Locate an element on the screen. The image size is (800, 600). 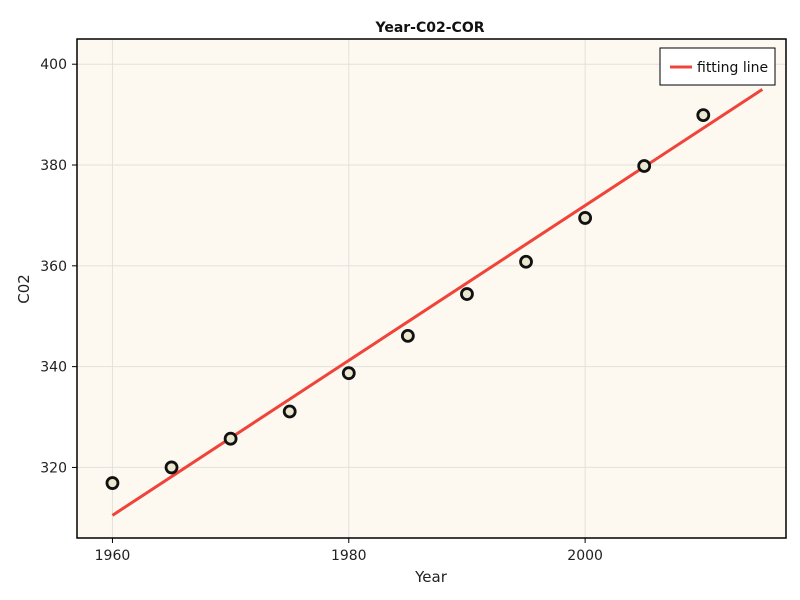
x-axis-ticks: 1960 1980 2000 is located at coordinates (349, 551).